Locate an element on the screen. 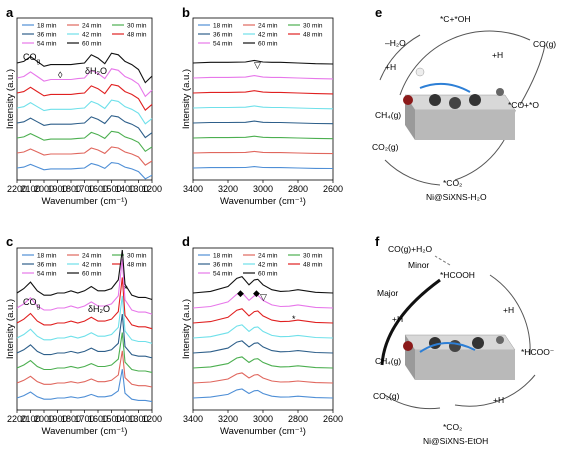 The width and height of the screenshot is (583, 472). scheme-e-caption: Ni@SiXNS-H₂O is located at coordinates (456, 197).